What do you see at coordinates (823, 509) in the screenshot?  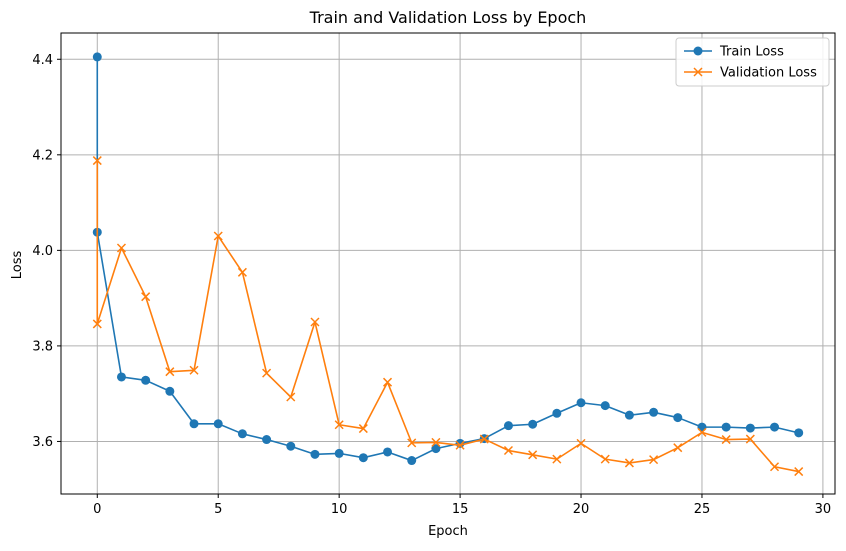 I see `x-tick-label: 30` at bounding box center [823, 509].